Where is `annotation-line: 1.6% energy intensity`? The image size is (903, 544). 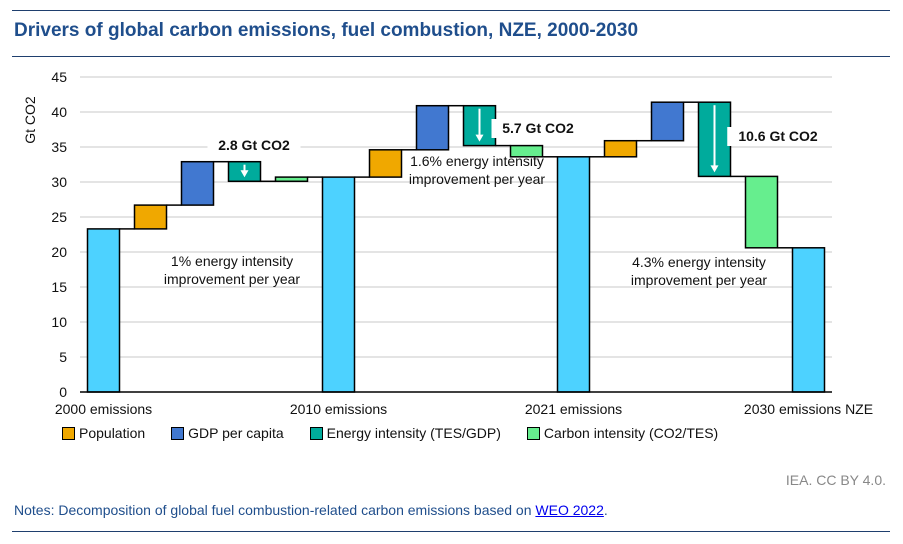 annotation-line: 1.6% energy intensity is located at coordinates (477, 161).